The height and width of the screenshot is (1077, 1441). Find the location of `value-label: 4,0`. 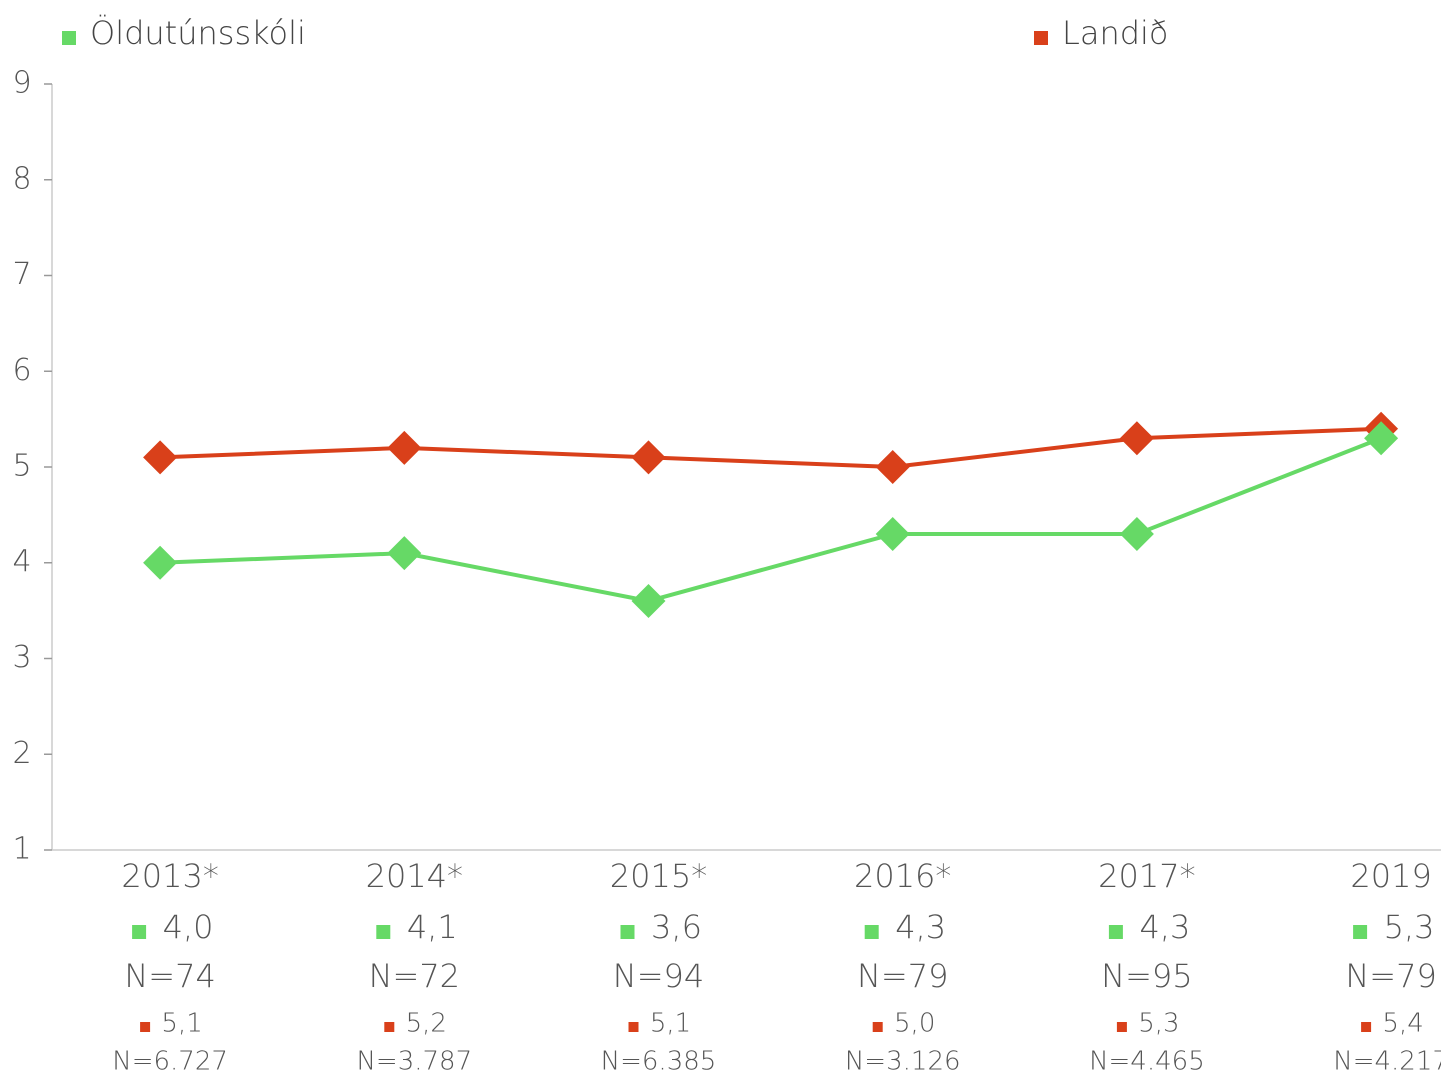

value-label: 4,0 is located at coordinates (188, 927).